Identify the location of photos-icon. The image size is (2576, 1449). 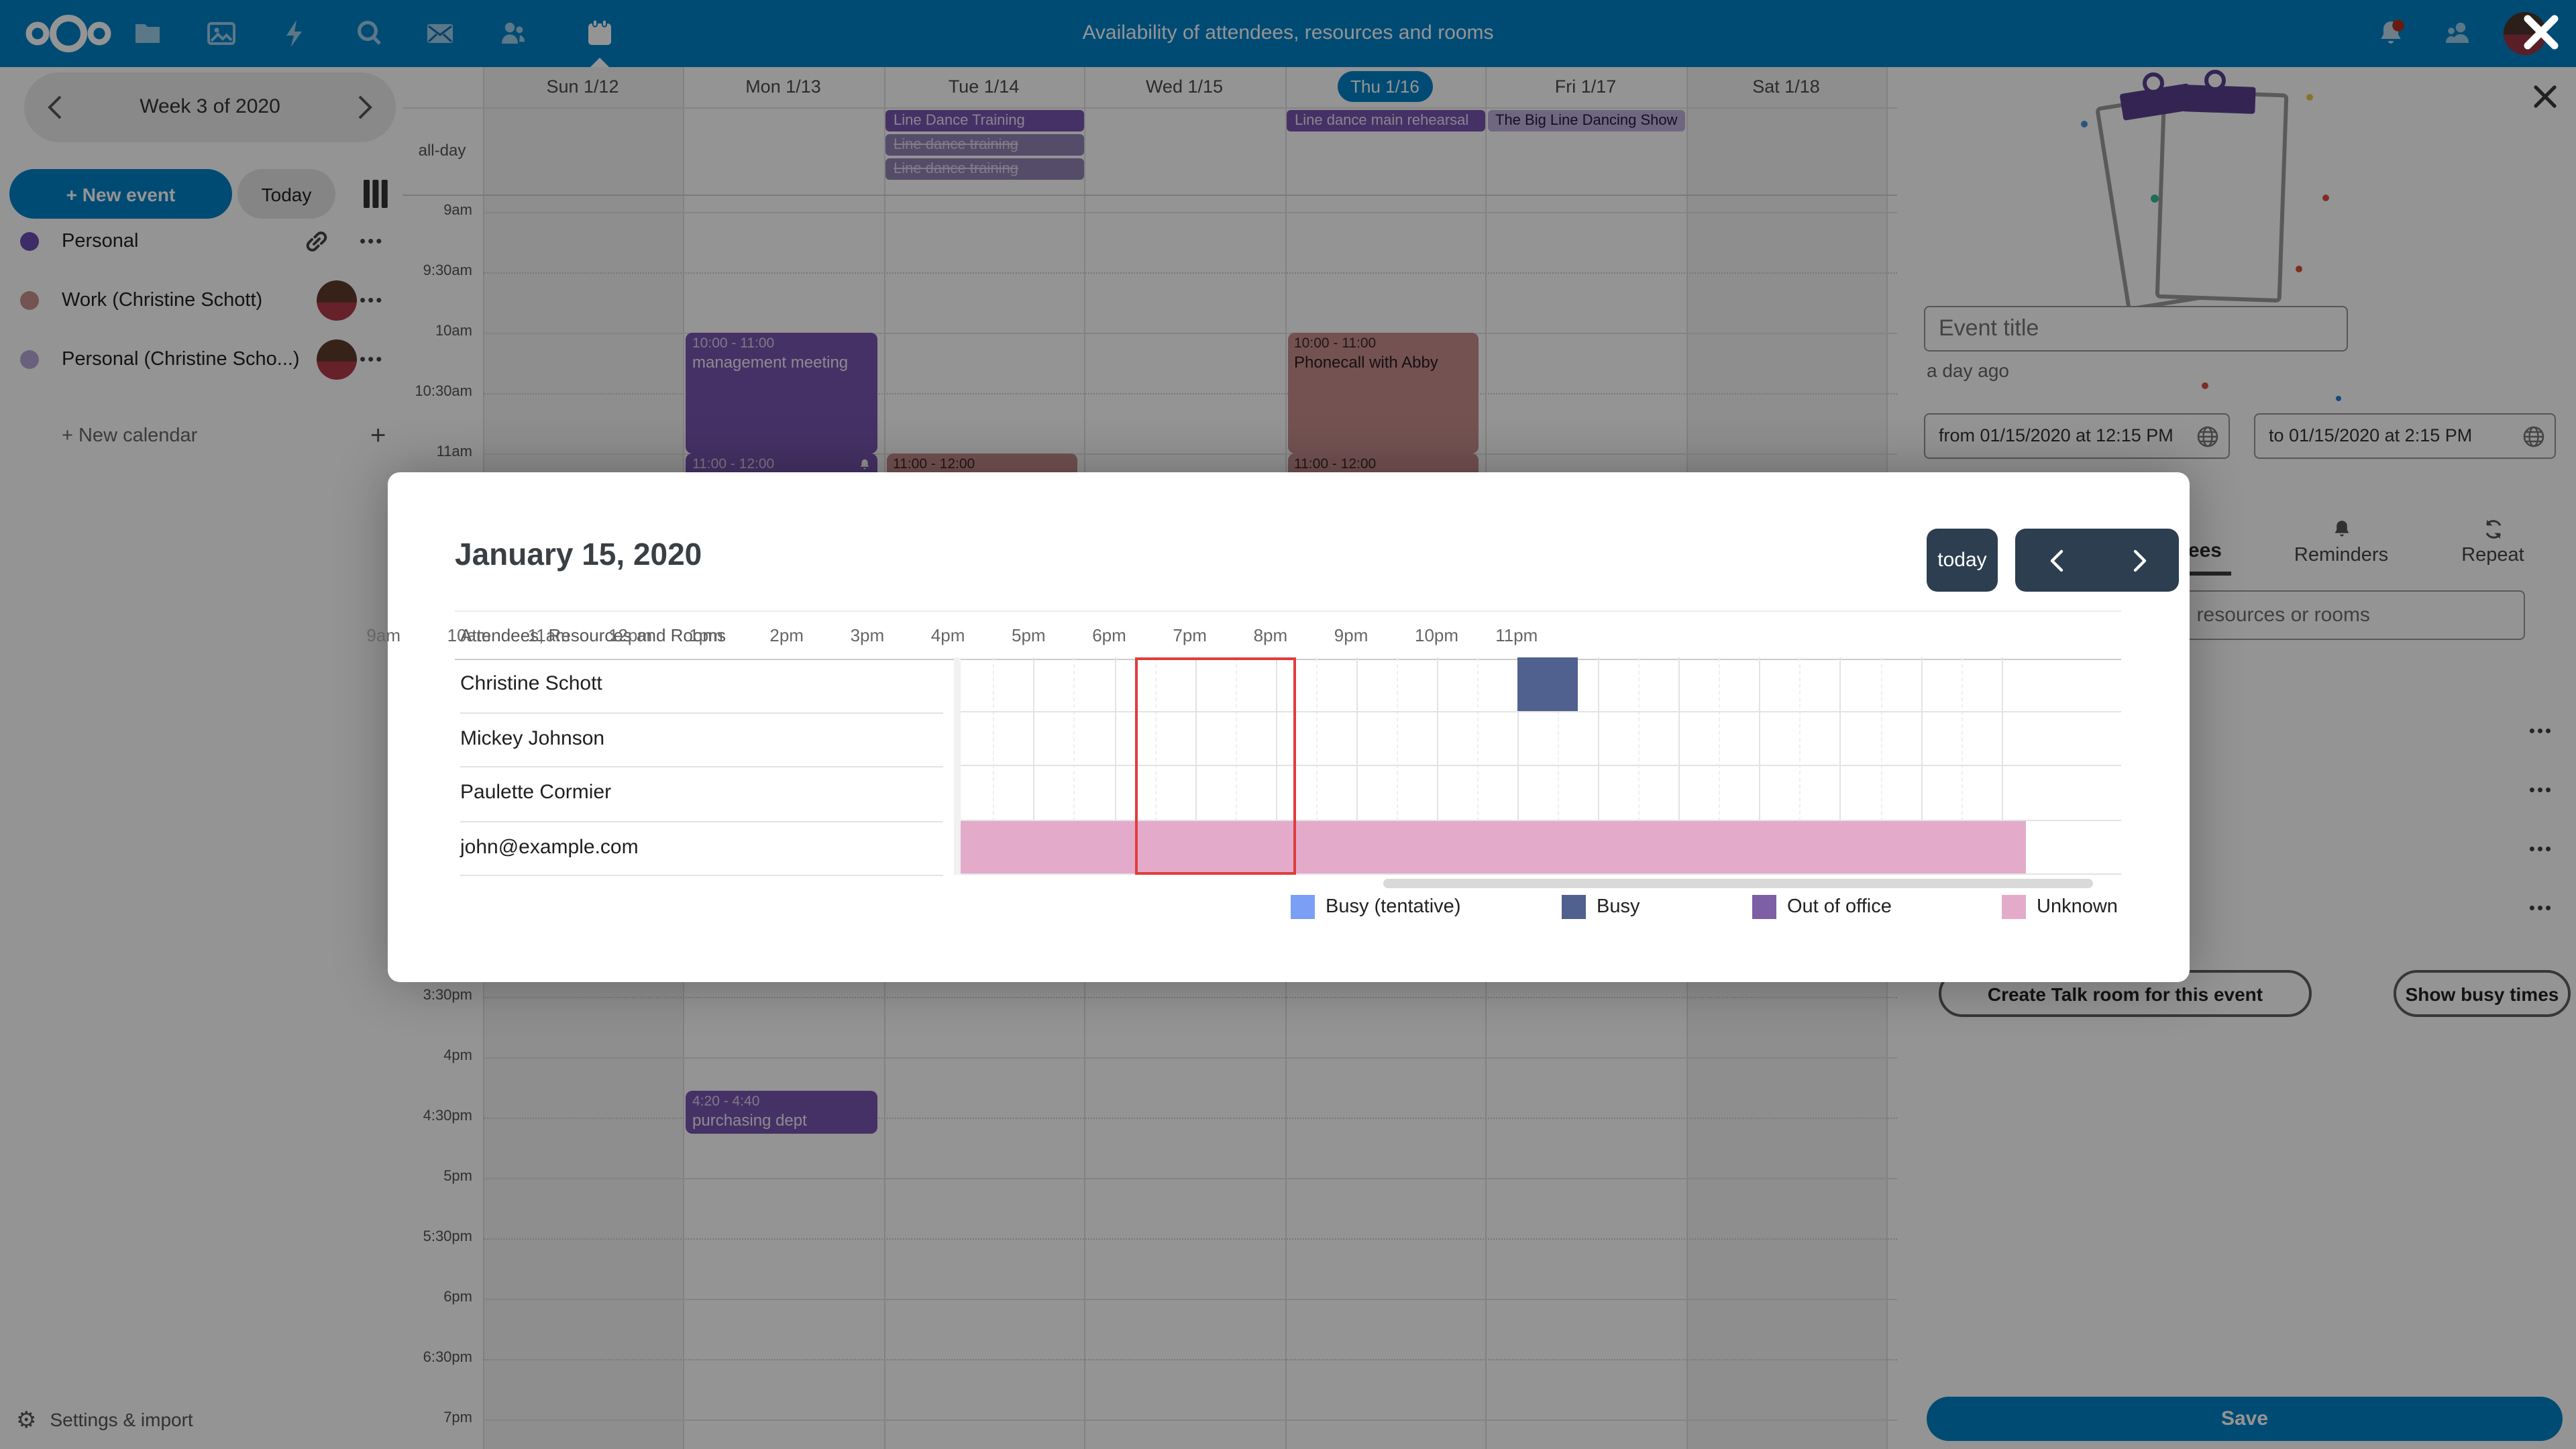
(221, 33).